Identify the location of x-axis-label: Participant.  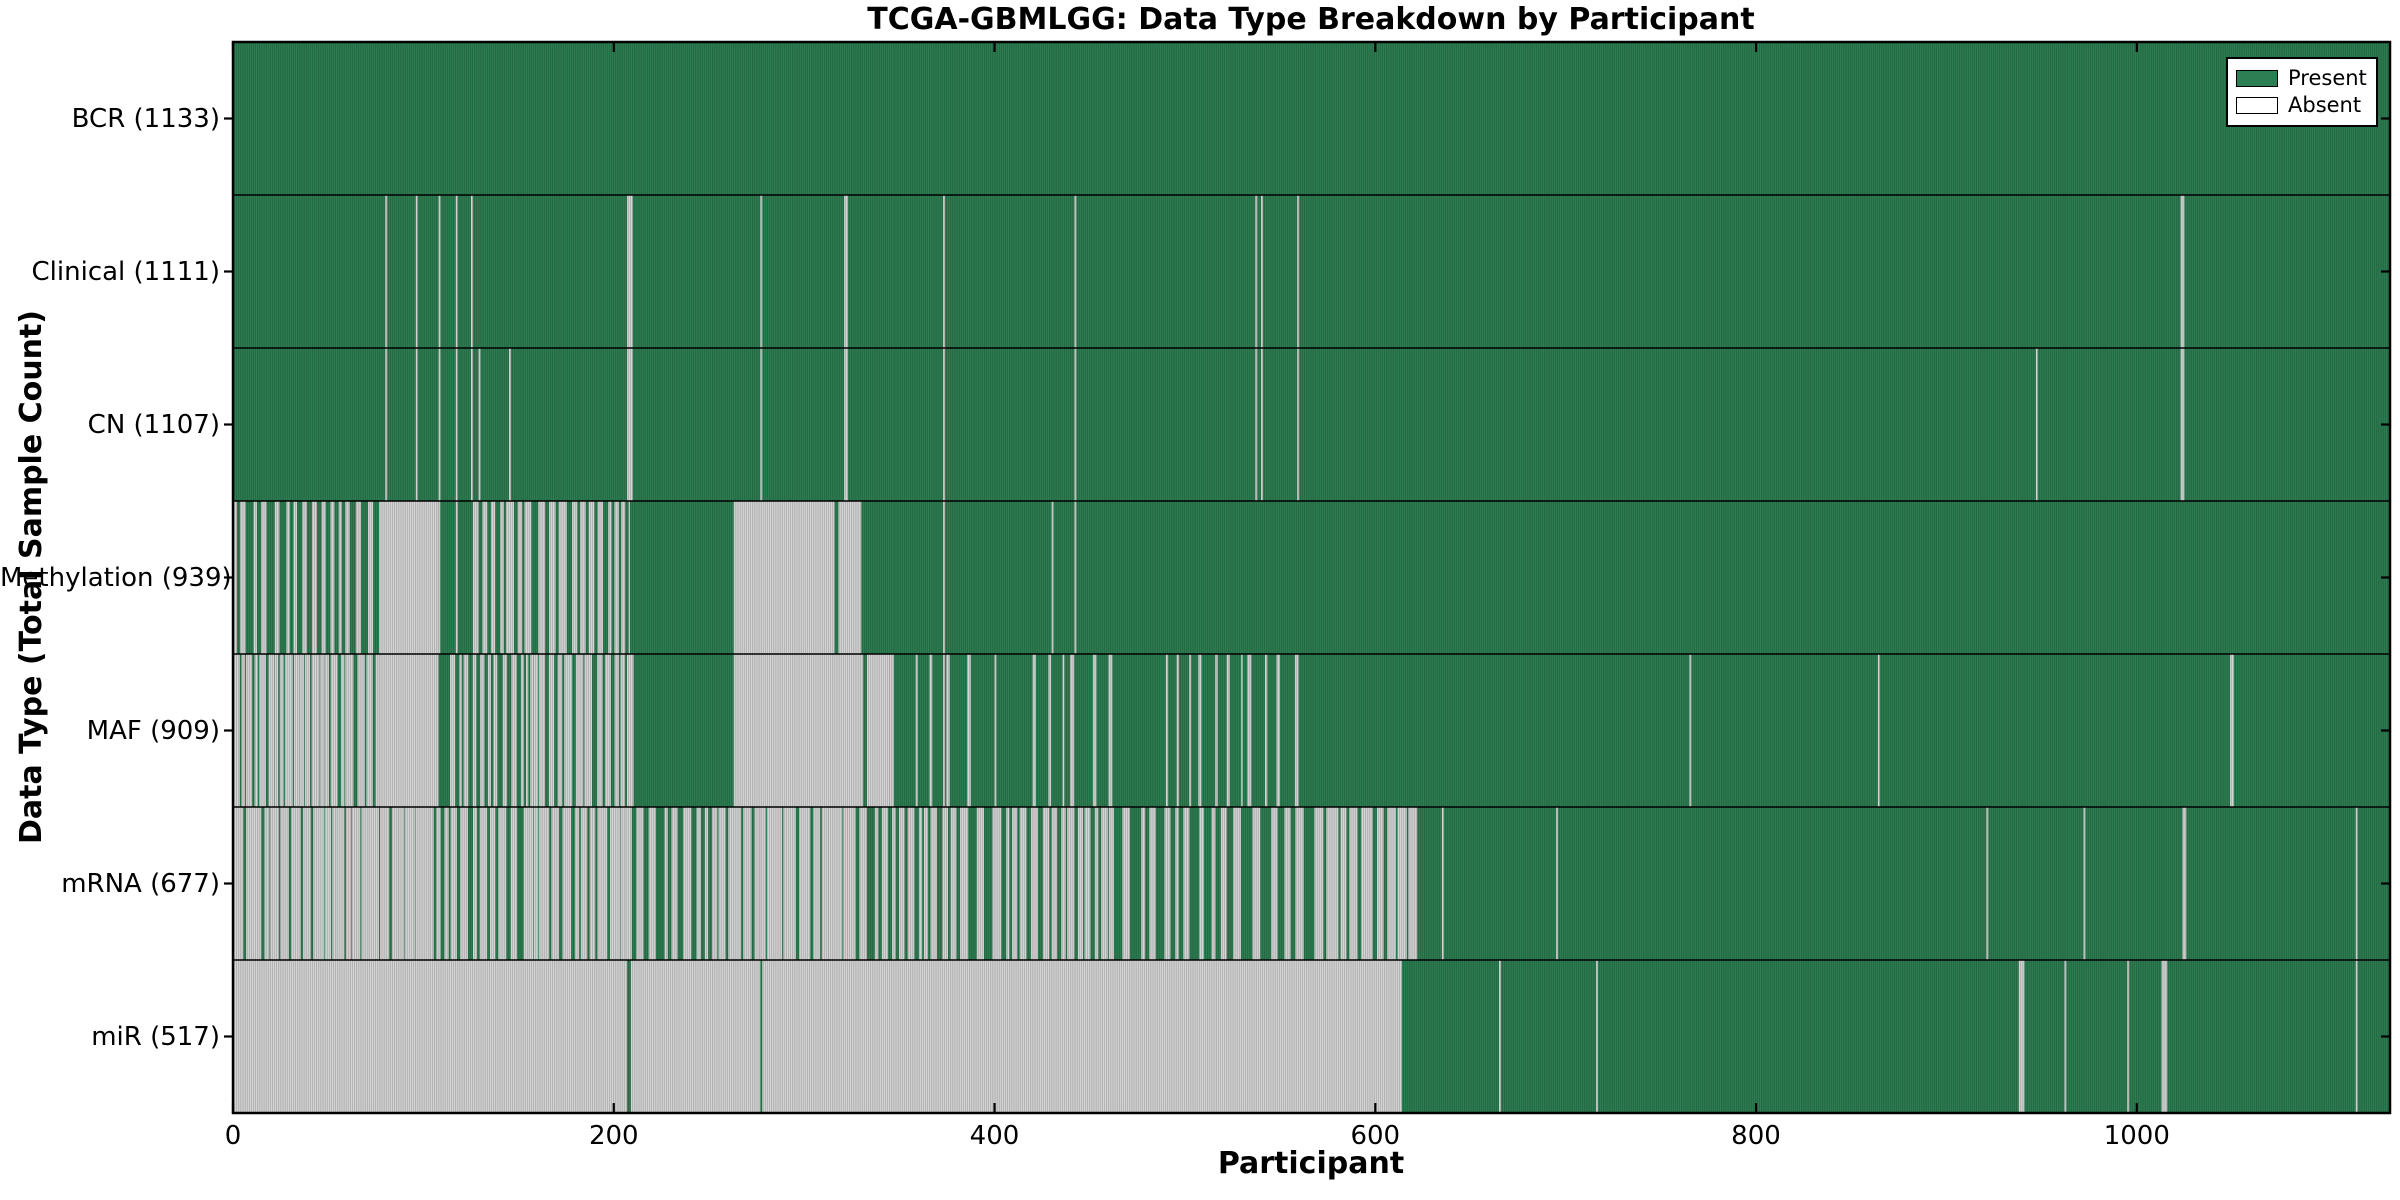
(1311, 1163).